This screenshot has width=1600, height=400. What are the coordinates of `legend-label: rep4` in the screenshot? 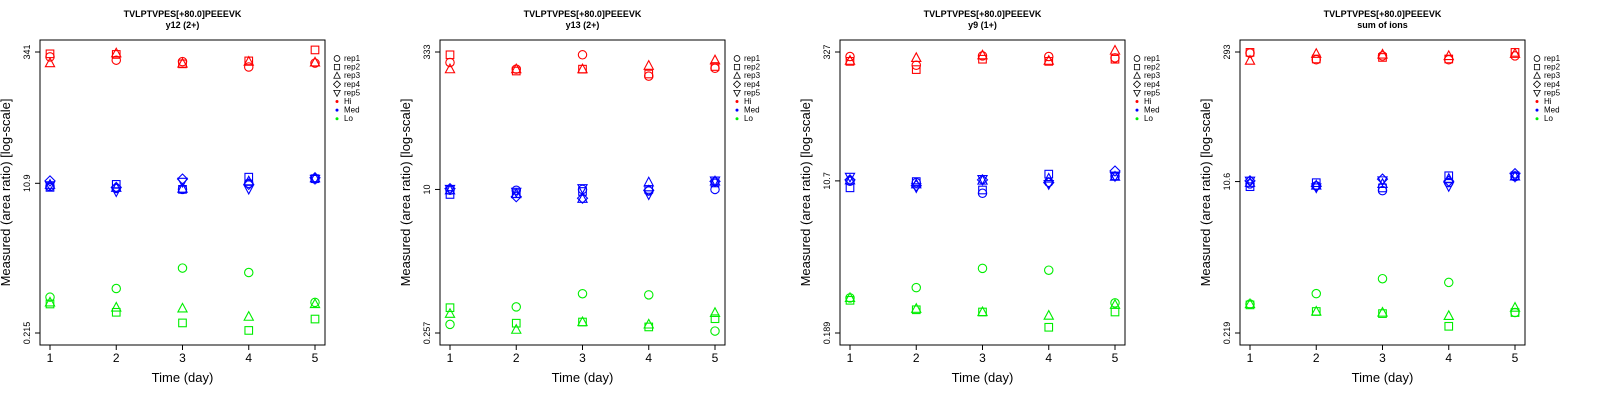 It's located at (752, 84).